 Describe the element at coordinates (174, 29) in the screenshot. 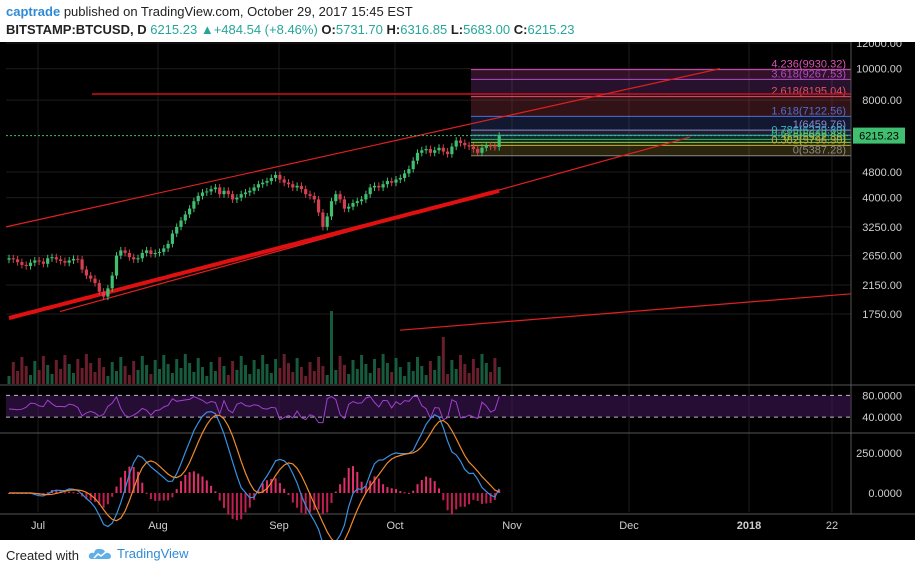

I see `last-price: 6215.23` at that location.